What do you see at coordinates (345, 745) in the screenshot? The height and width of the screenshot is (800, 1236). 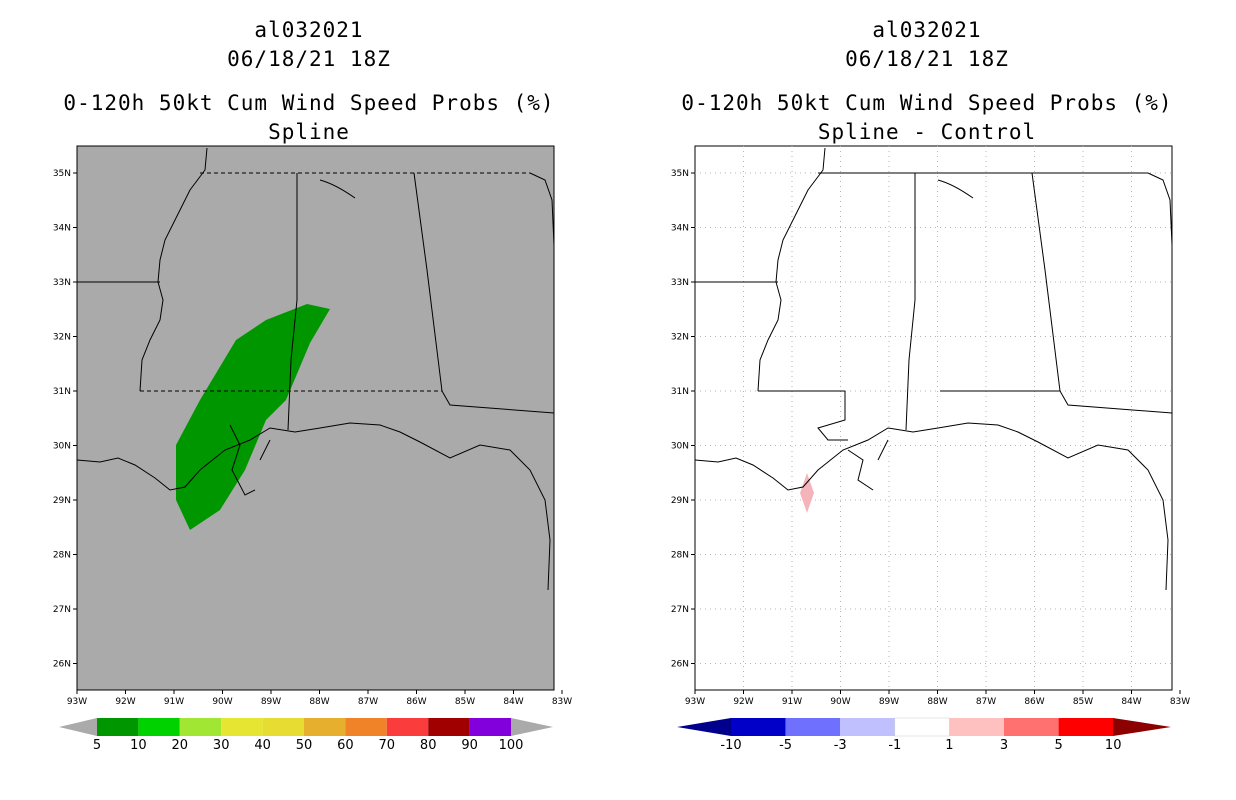 I see `left-colorbar-label: 60` at bounding box center [345, 745].